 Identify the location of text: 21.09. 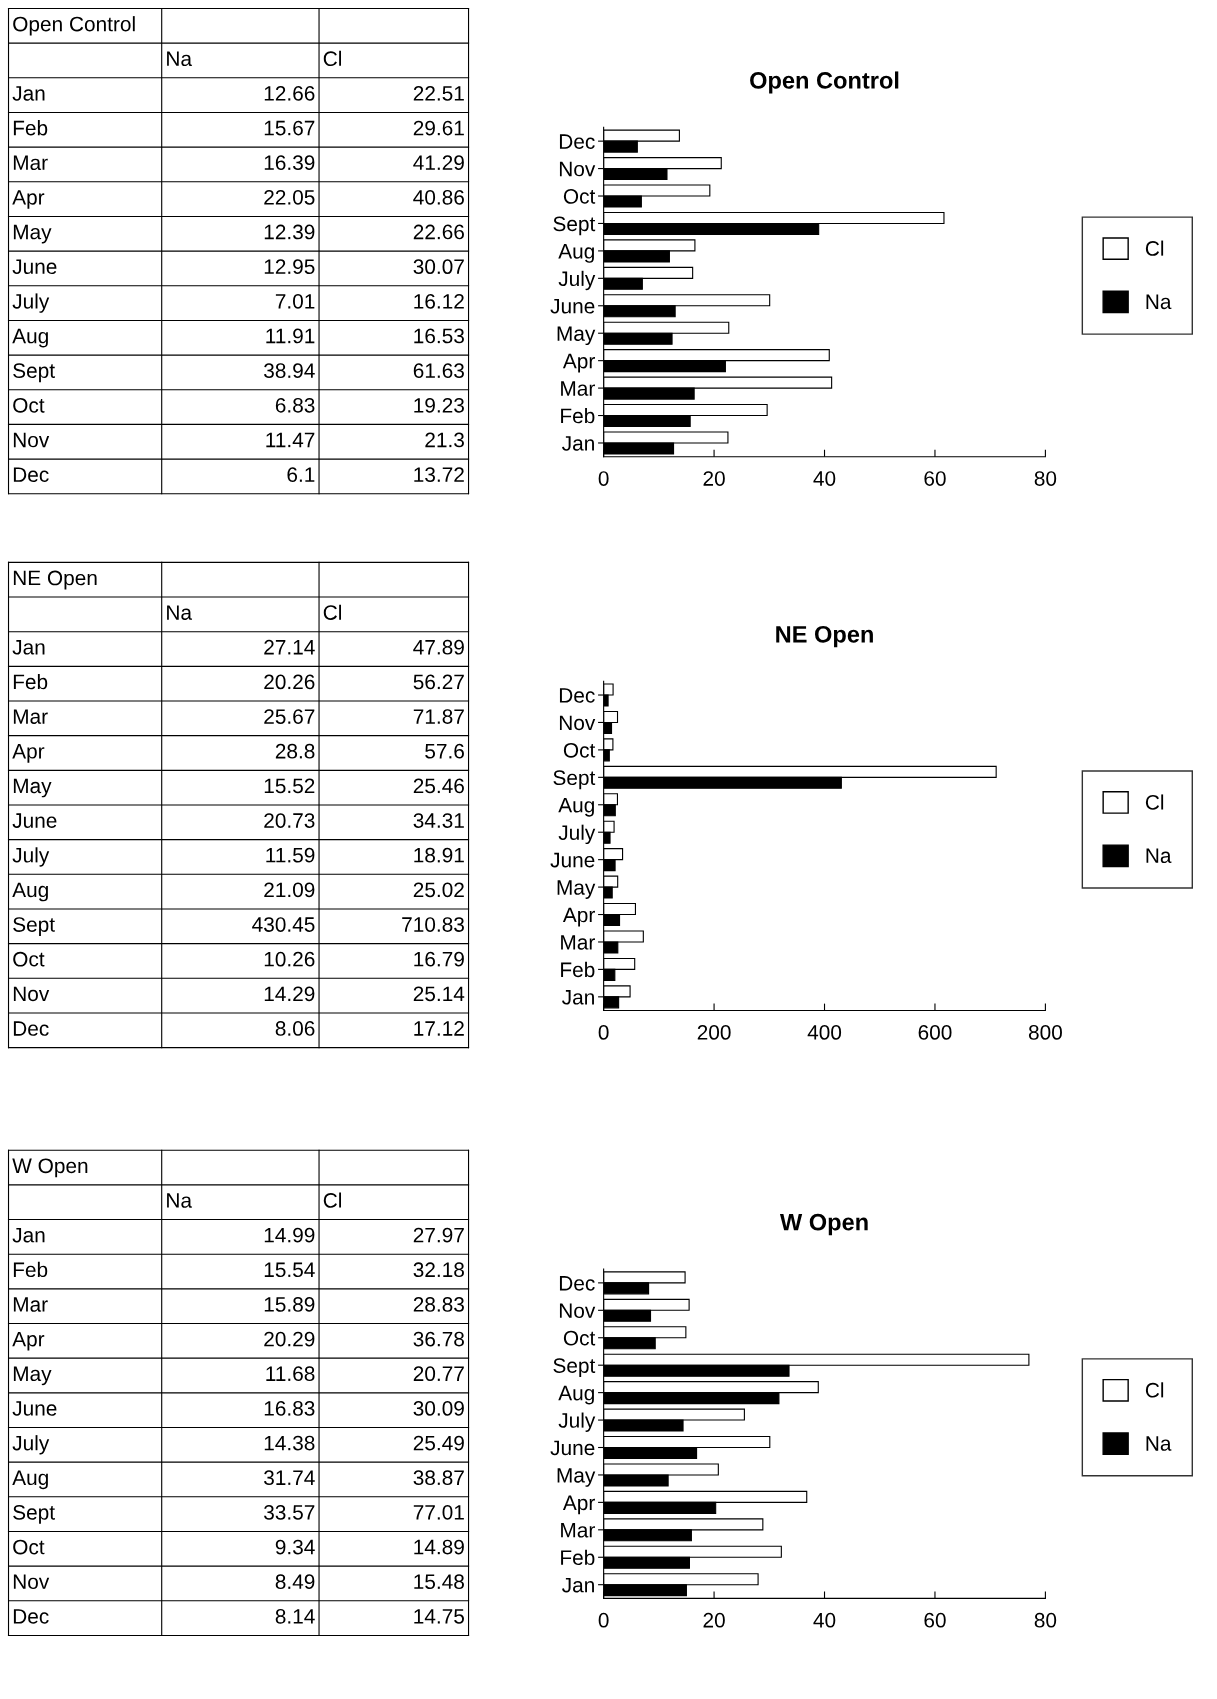
(289, 890).